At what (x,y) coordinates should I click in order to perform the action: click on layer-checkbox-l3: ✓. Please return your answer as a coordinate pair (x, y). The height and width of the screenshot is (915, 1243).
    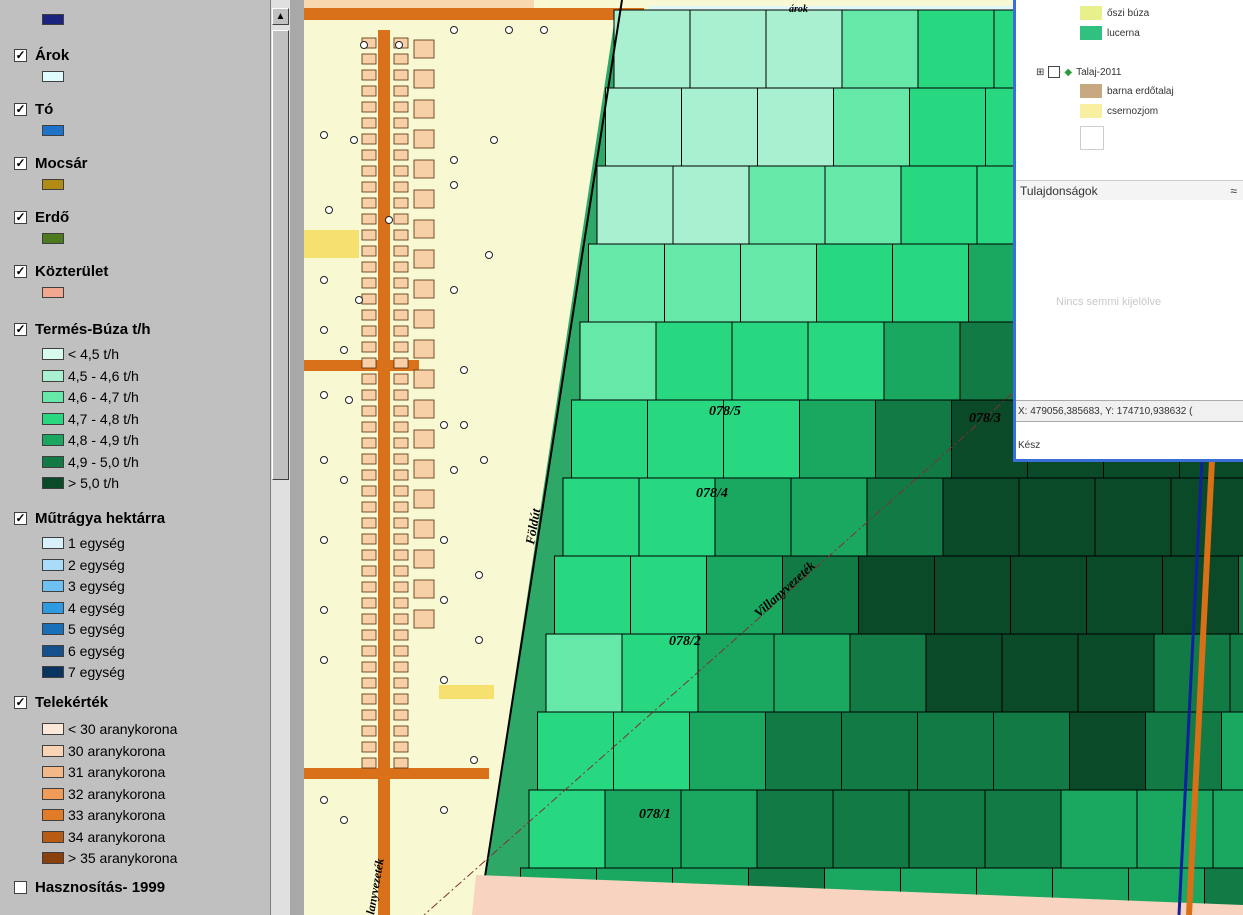
    Looking at the image, I should click on (20, 217).